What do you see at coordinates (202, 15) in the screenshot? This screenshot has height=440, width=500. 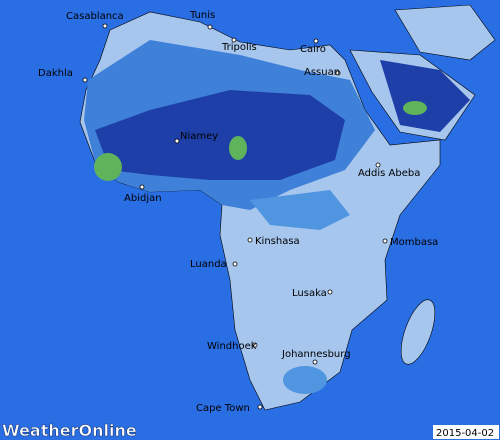 I see `city-label: Tunis` at bounding box center [202, 15].